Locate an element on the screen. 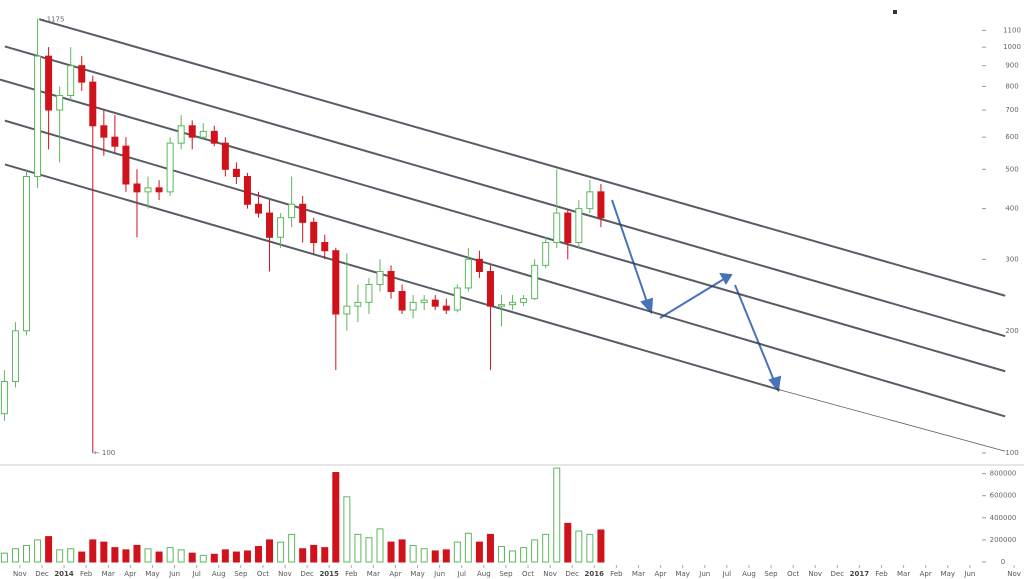  y-tick-label: 700 is located at coordinates (1011, 110).